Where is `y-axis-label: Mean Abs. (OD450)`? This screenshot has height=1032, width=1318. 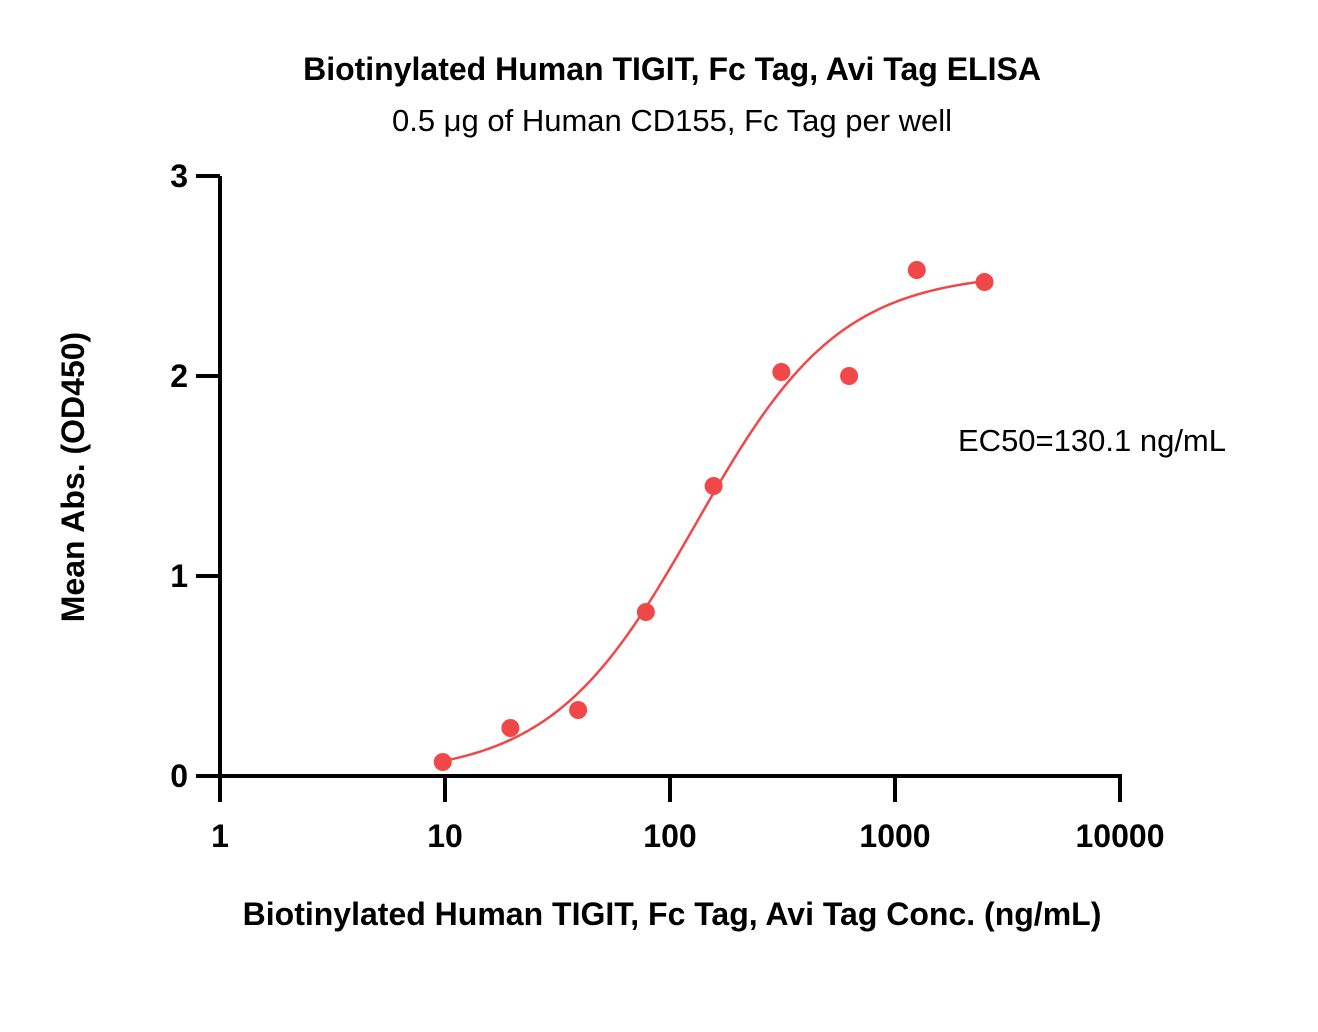
y-axis-label: Mean Abs. (OD450) is located at coordinates (73, 477).